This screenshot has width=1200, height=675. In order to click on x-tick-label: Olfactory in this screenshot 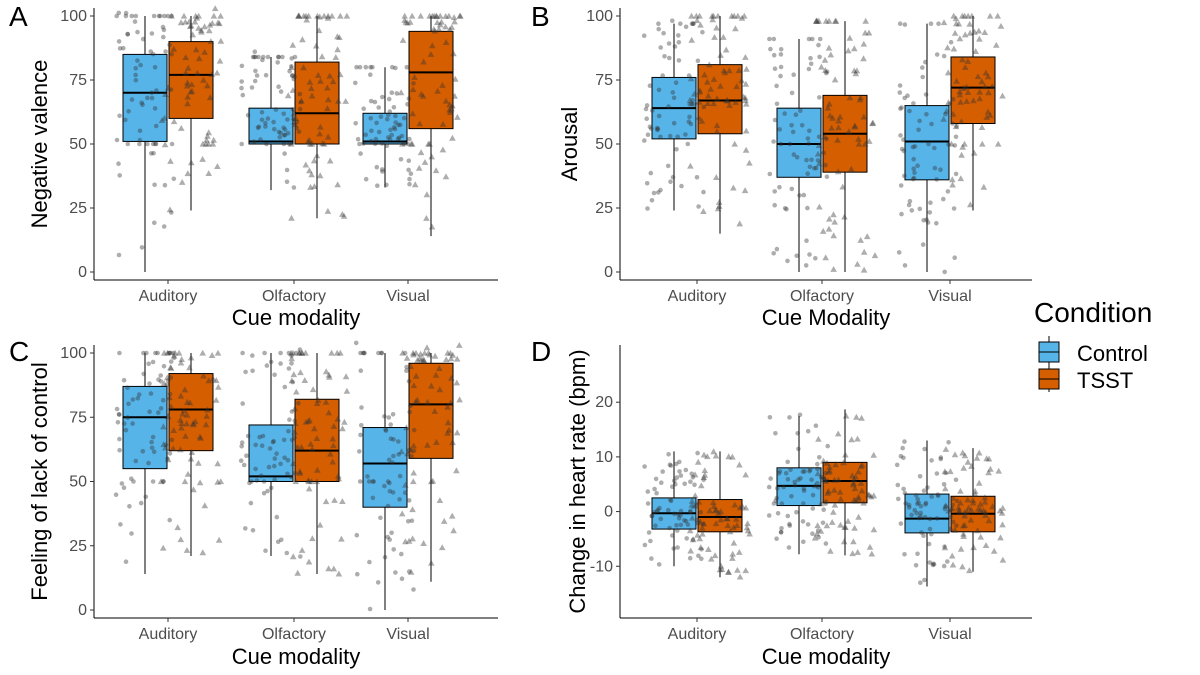, I will do `click(294, 634)`.